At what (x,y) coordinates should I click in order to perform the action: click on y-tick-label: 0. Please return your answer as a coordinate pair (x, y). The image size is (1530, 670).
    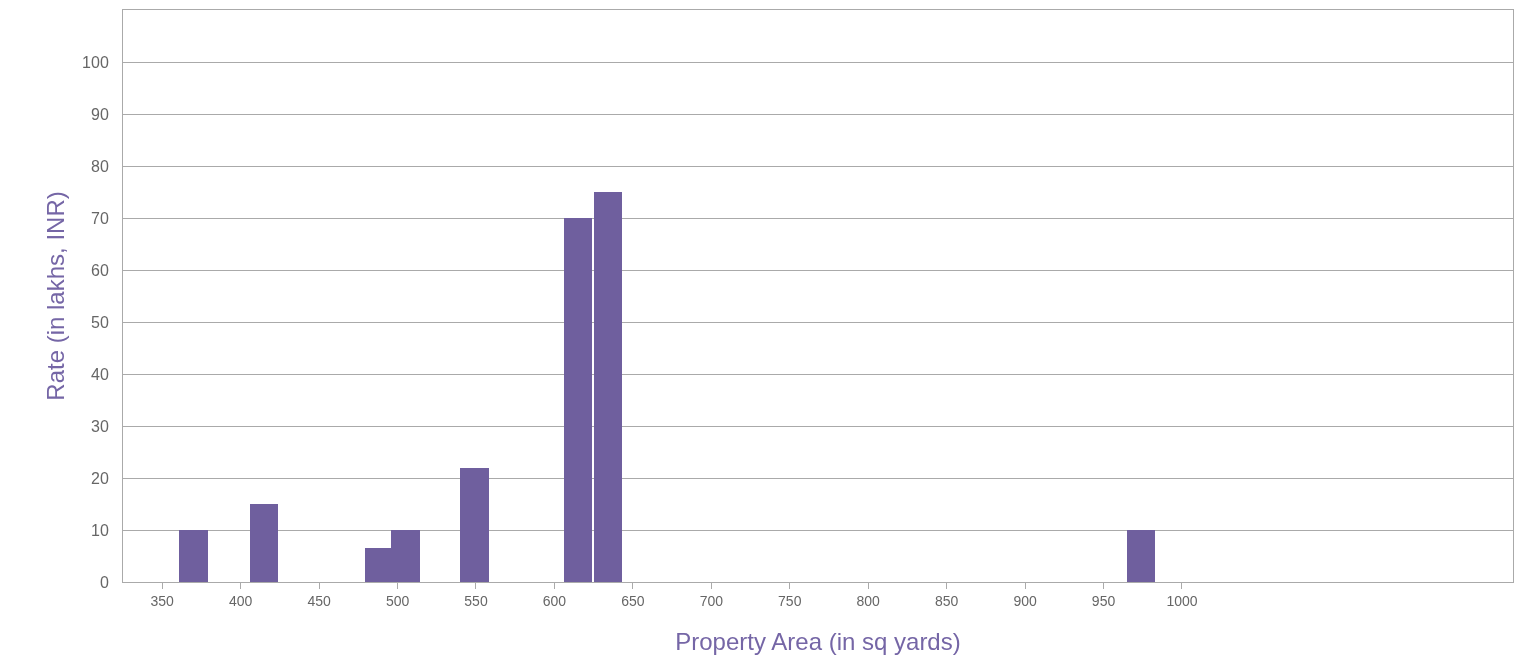
    Looking at the image, I should click on (104, 582).